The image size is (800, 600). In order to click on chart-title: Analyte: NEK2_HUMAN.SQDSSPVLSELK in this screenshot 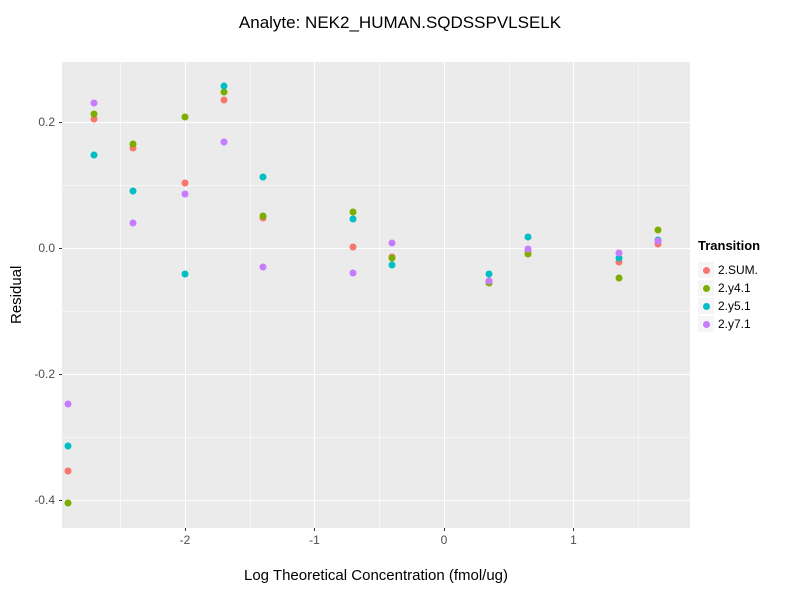, I will do `click(400, 22)`.